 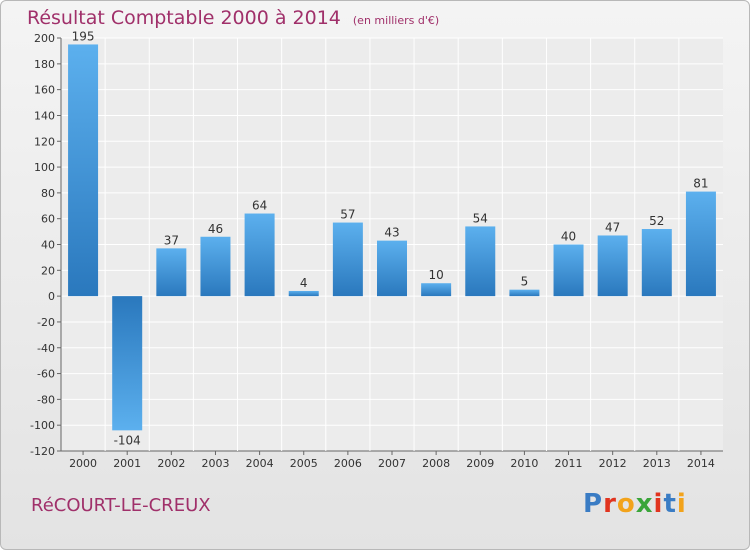 What do you see at coordinates (304, 283) in the screenshot?
I see `data-label: 4` at bounding box center [304, 283].